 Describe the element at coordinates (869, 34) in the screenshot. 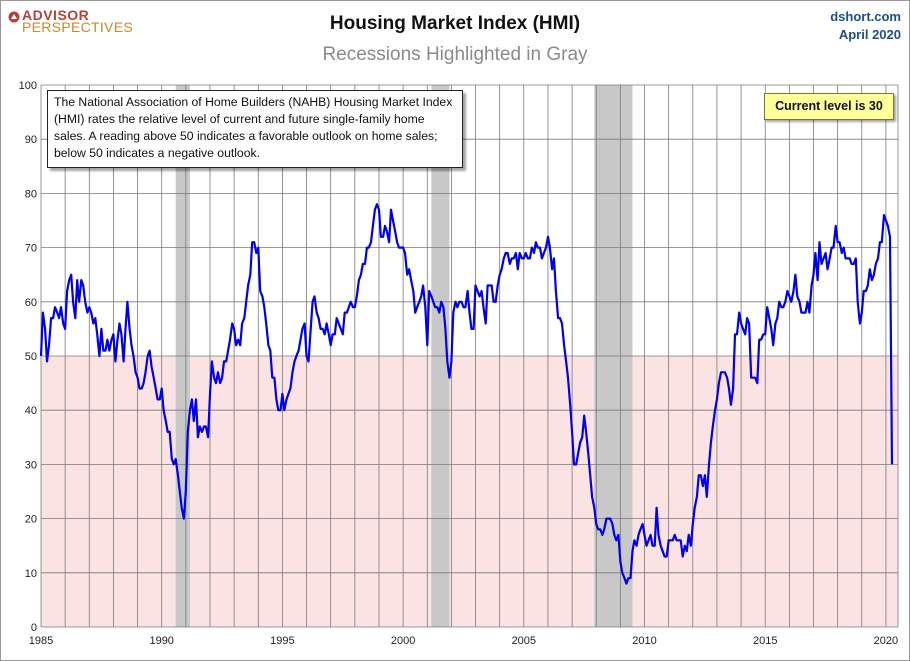

I see `source-date: April 2020` at that location.